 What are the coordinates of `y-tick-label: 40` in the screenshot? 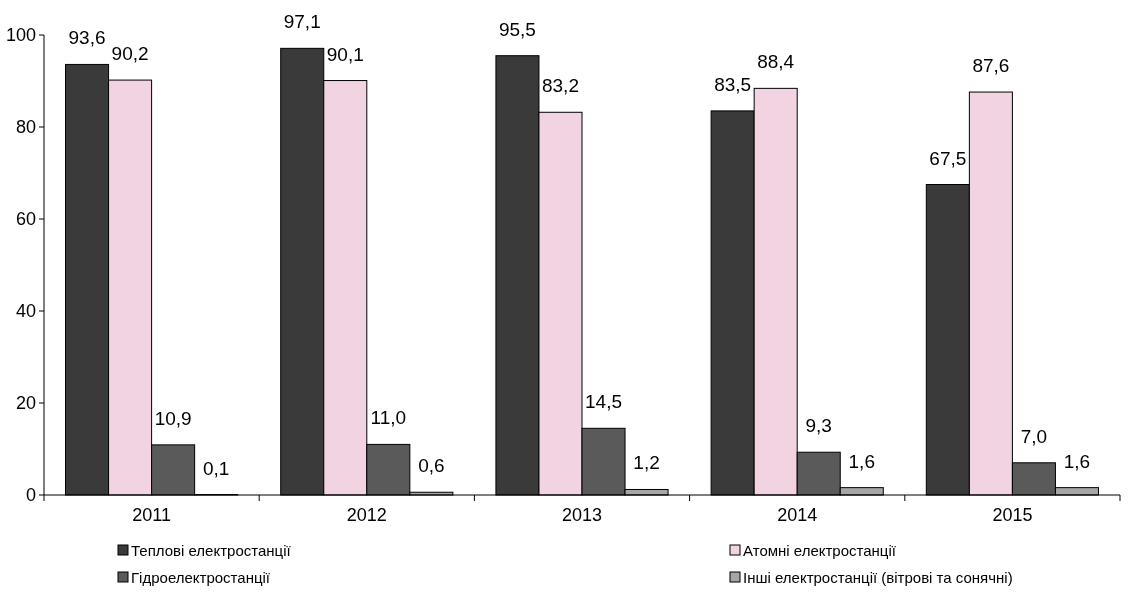 It's located at (25, 311).